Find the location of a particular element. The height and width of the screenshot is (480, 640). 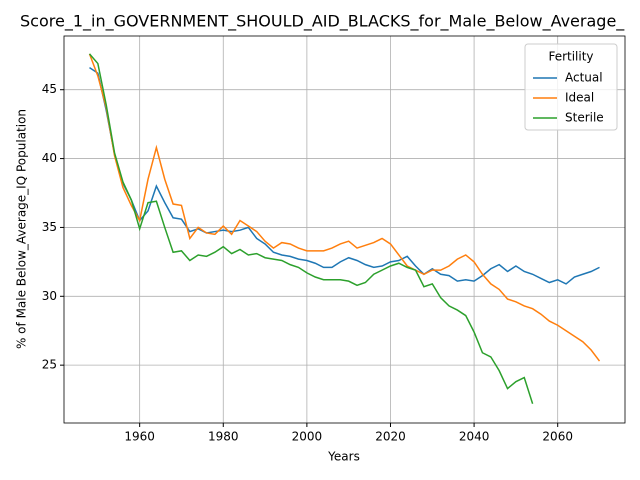

legend-label: Actual is located at coordinates (584, 78).